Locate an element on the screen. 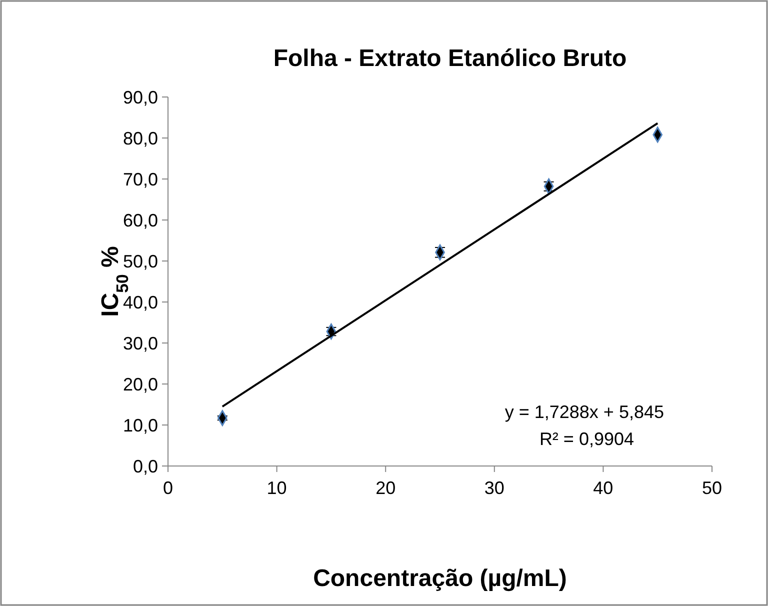  x-tick-label: 40 is located at coordinates (603, 488).